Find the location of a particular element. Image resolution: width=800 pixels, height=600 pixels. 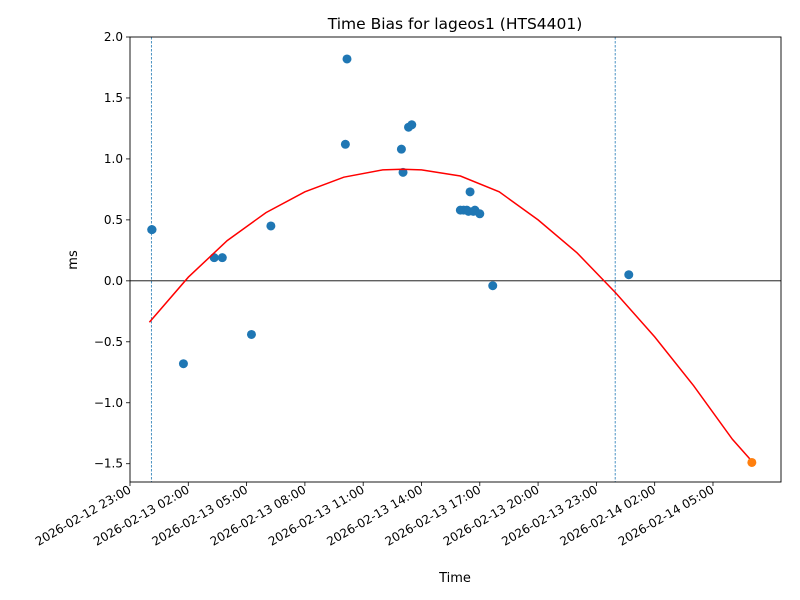

y-tick-label: 1.0 is located at coordinates (113, 159).